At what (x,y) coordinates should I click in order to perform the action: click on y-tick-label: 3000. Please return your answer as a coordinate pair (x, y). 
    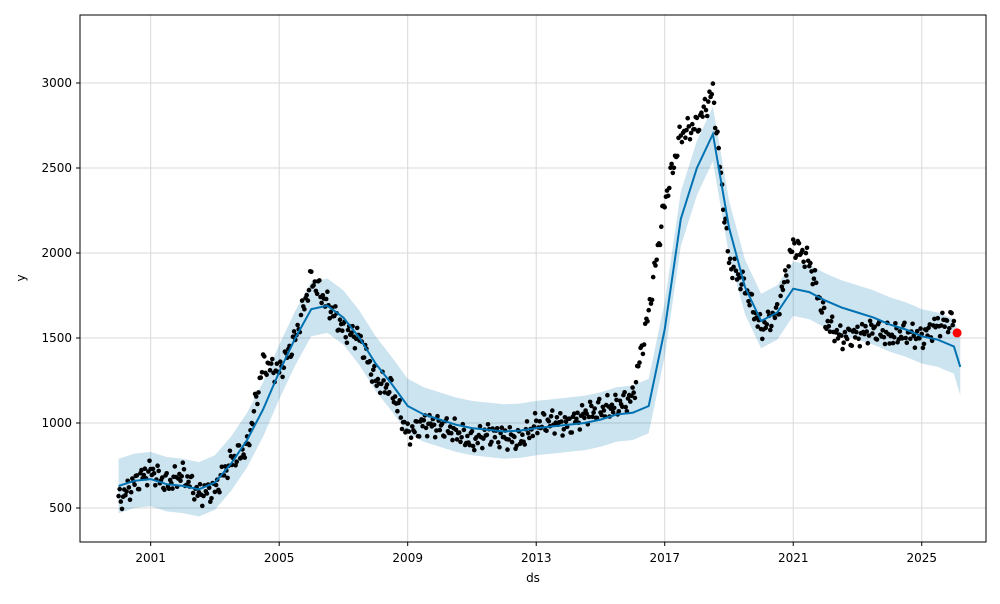
    Looking at the image, I should click on (56, 83).